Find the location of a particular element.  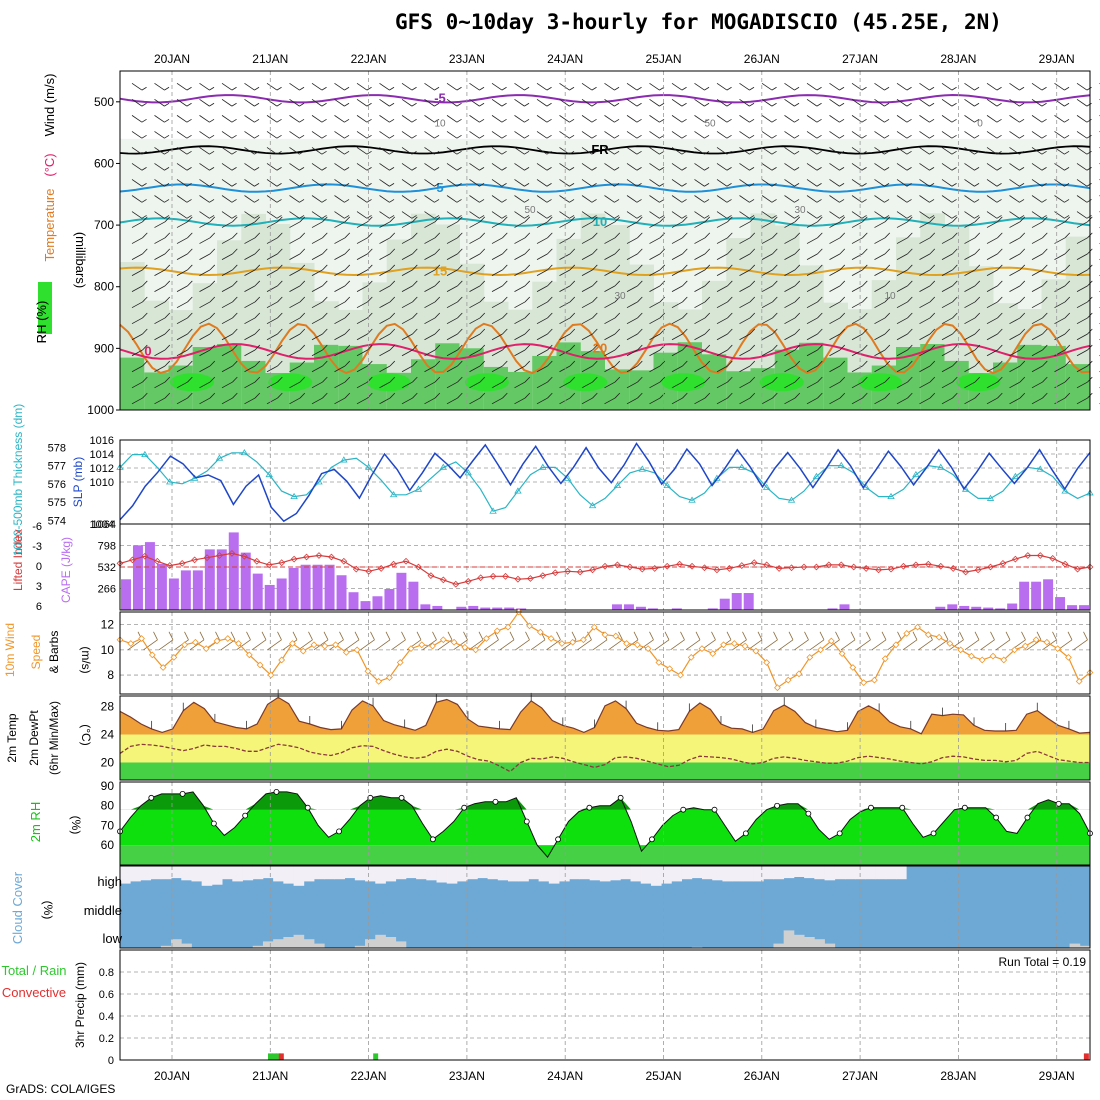

temp-tick-label: 20 is located at coordinates (108, 763).